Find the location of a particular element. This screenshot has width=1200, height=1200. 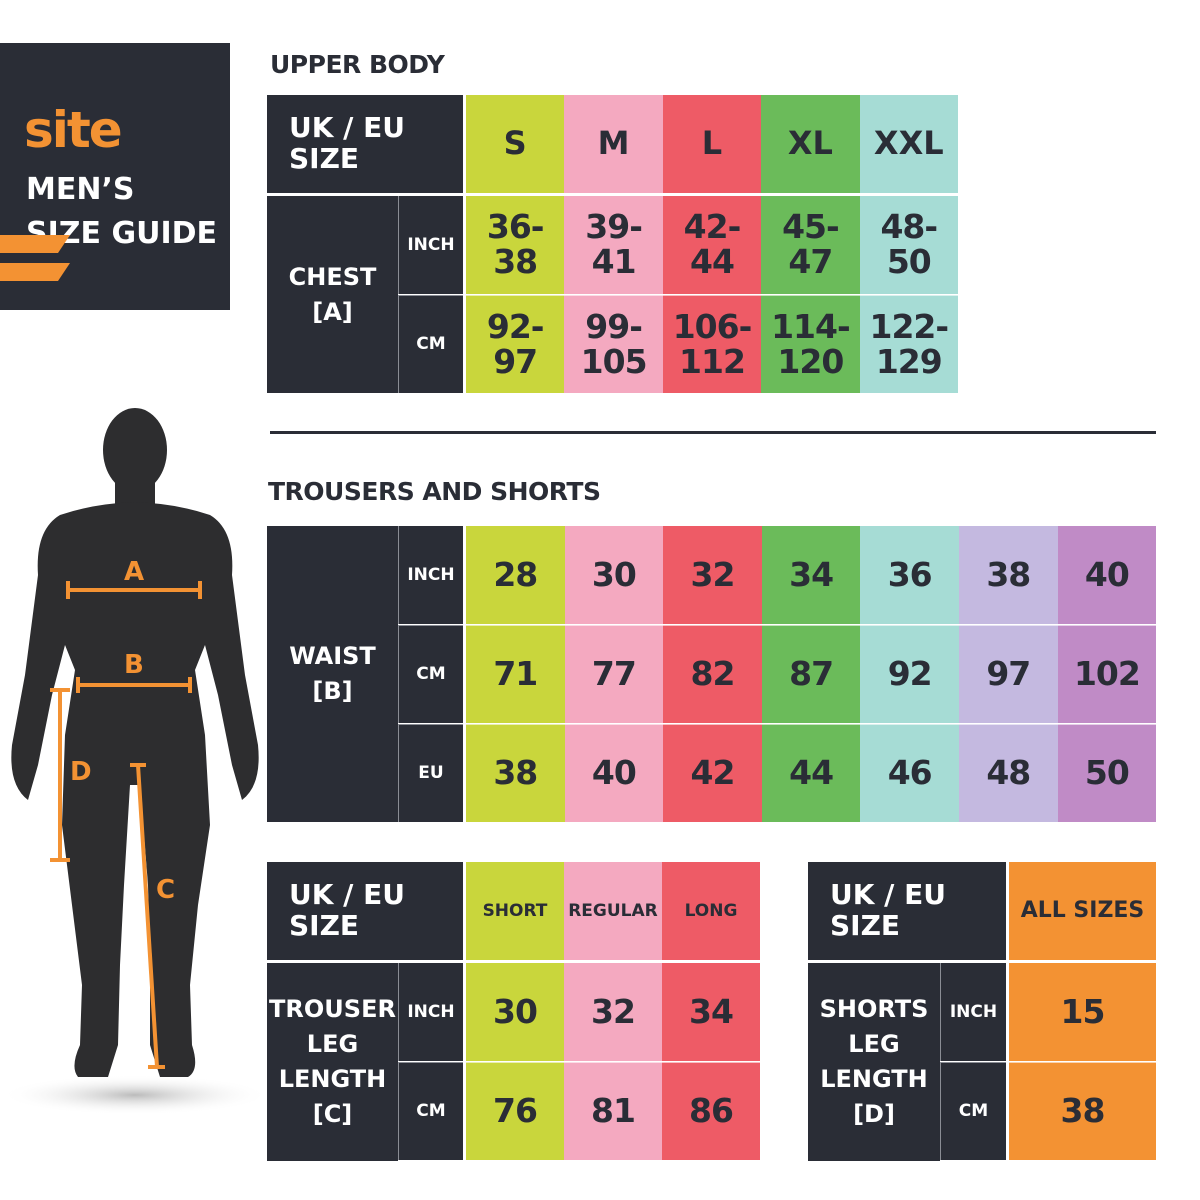

chest-value: 99- 105 is located at coordinates (613, 344).